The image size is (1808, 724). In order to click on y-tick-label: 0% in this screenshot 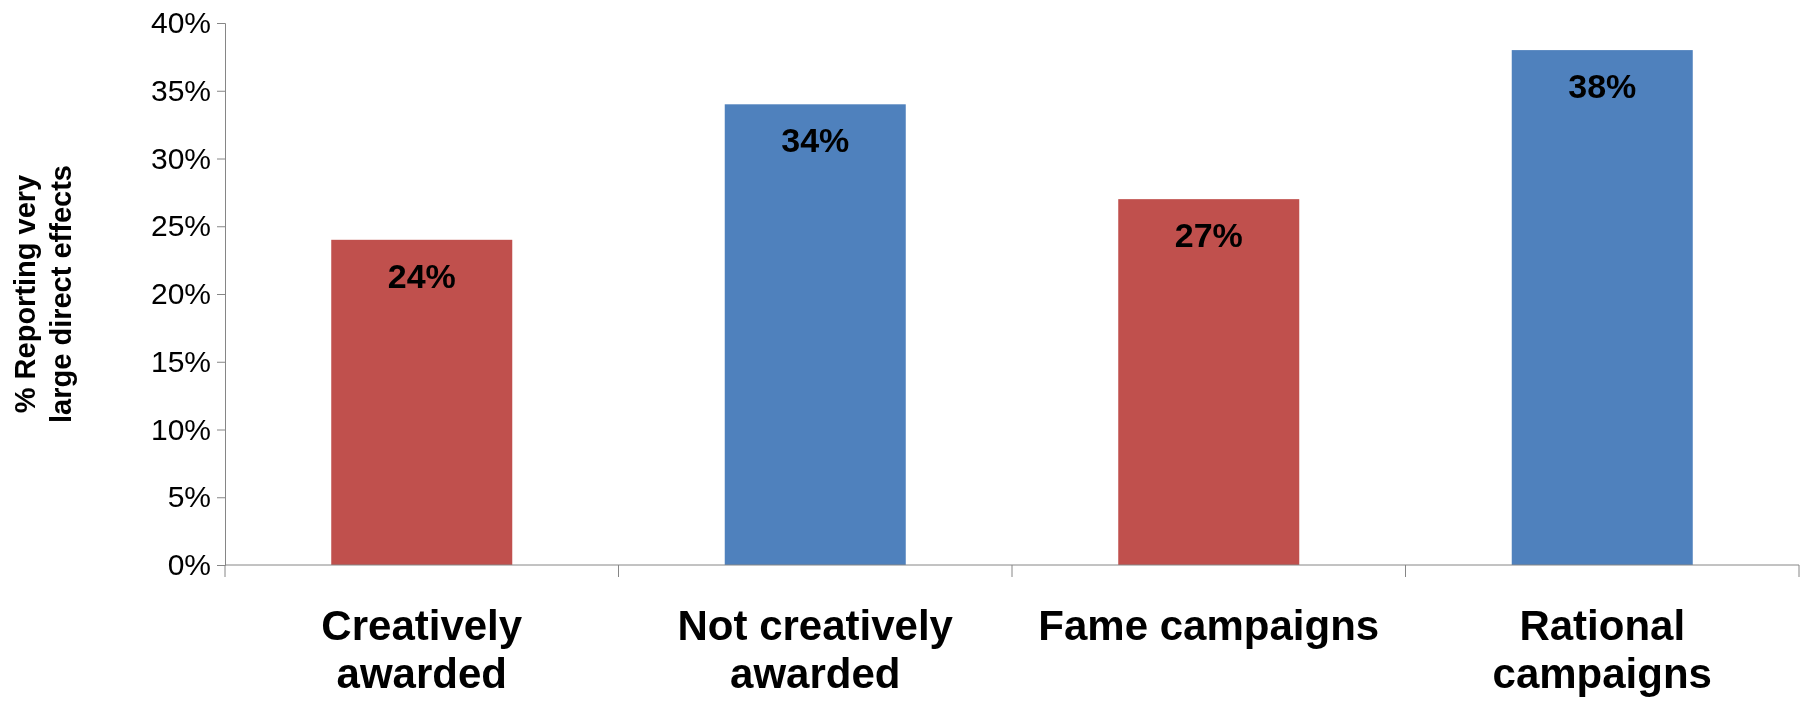, I will do `click(189, 565)`.